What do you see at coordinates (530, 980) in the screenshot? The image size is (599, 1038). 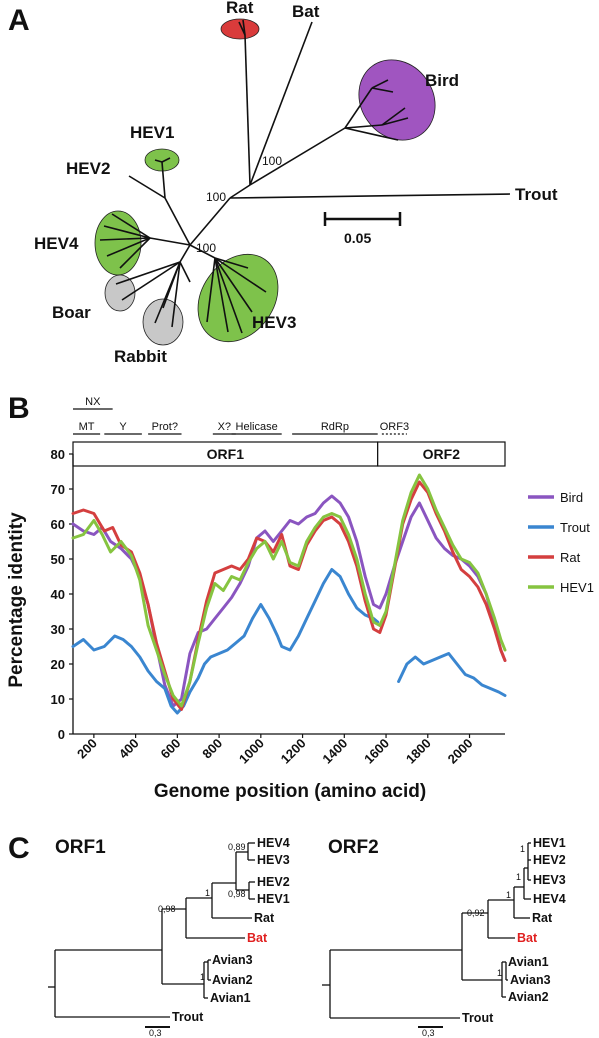 I see `orf2-tip-avian3: Avian3` at bounding box center [530, 980].